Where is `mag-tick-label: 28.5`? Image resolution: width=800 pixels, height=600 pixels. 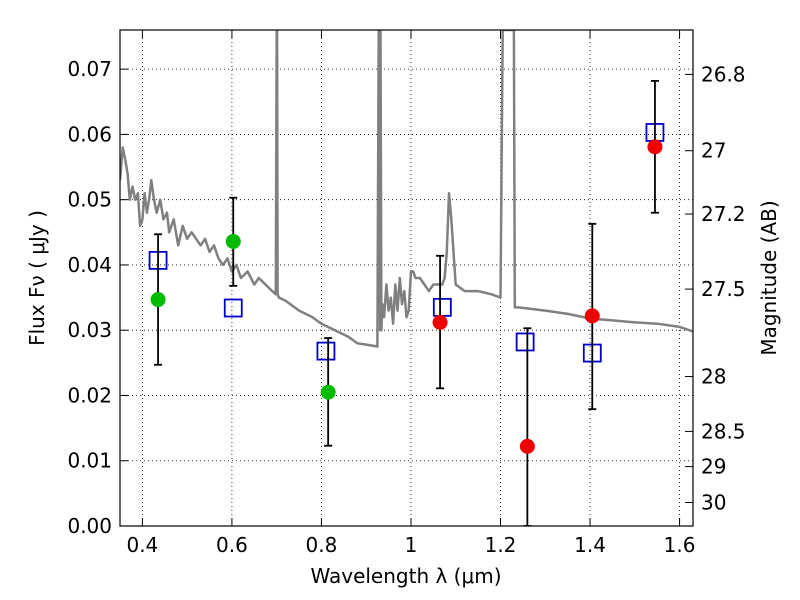
mag-tick-label: 28.5 is located at coordinates (723, 431).